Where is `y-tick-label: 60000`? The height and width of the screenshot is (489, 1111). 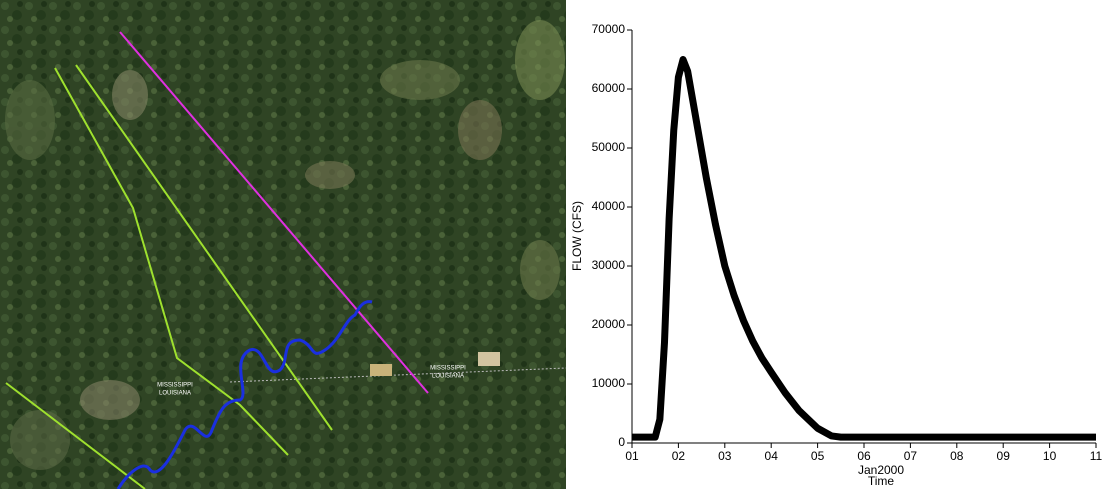 y-tick-label: 60000 is located at coordinates (609, 88).